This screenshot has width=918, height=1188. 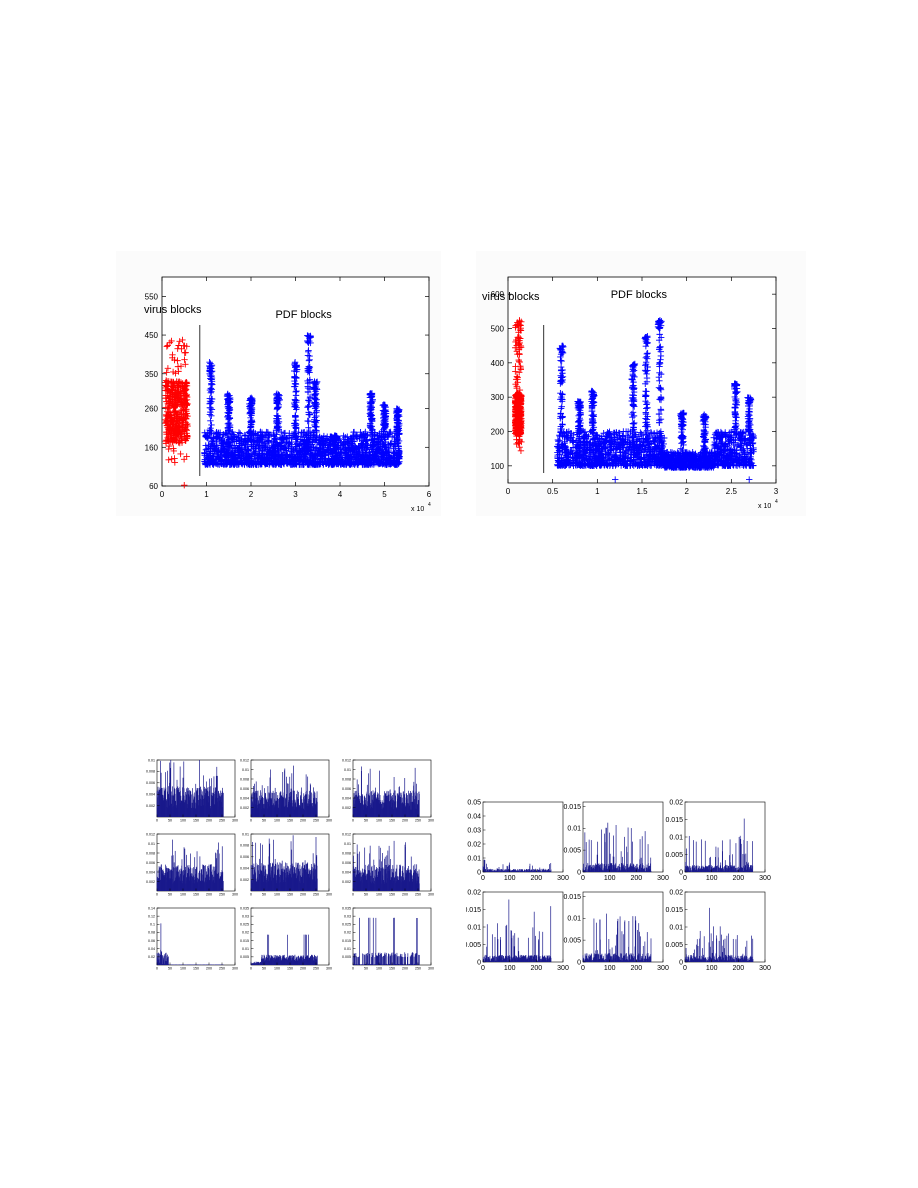 I want to click on y-tick-label: 450, so click(x=152, y=335).